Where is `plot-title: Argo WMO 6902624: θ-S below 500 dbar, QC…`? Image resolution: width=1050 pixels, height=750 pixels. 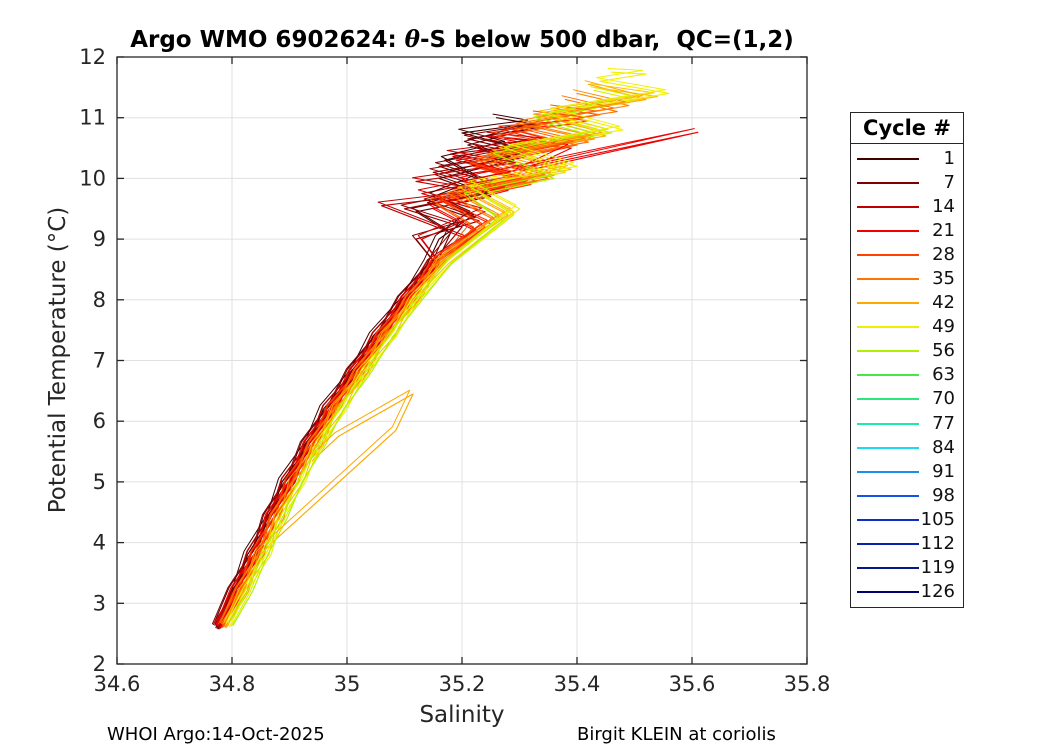
plot-title: Argo WMO 6902624: θ-S below 500 dbar, QC… is located at coordinates (462, 39).